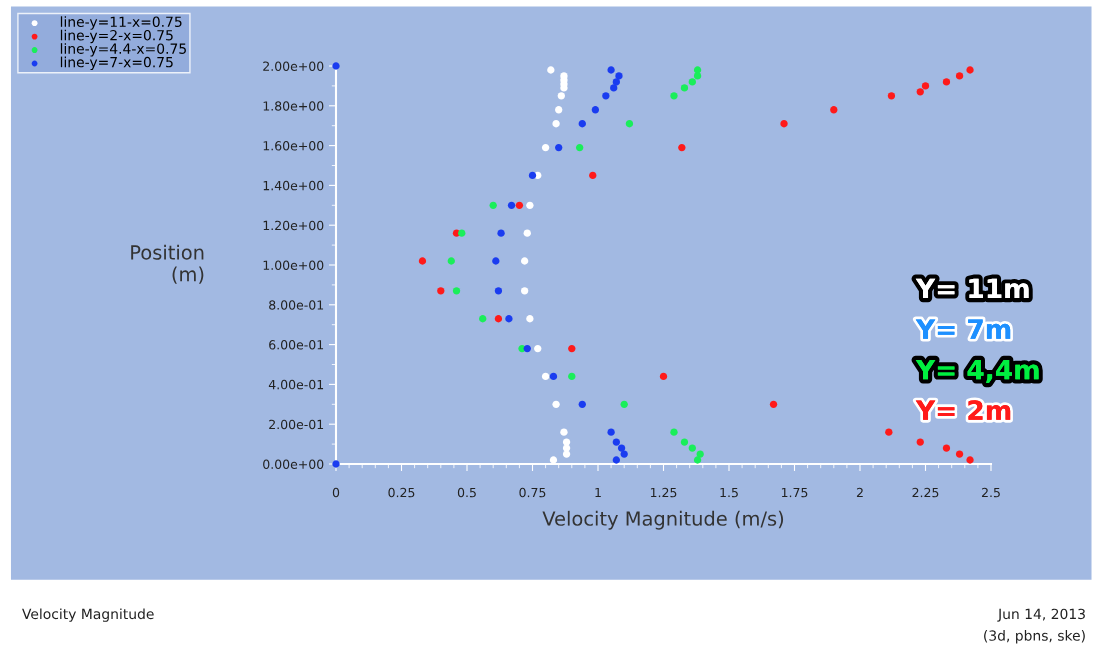  I want to click on x-tick-label: 1.5, so click(729, 493).